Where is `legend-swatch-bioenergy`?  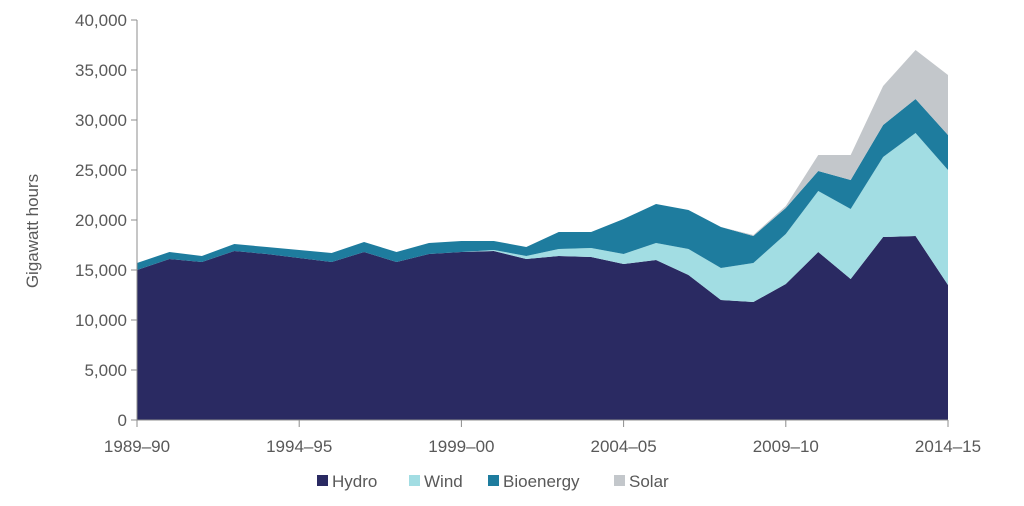 legend-swatch-bioenergy is located at coordinates (493, 480).